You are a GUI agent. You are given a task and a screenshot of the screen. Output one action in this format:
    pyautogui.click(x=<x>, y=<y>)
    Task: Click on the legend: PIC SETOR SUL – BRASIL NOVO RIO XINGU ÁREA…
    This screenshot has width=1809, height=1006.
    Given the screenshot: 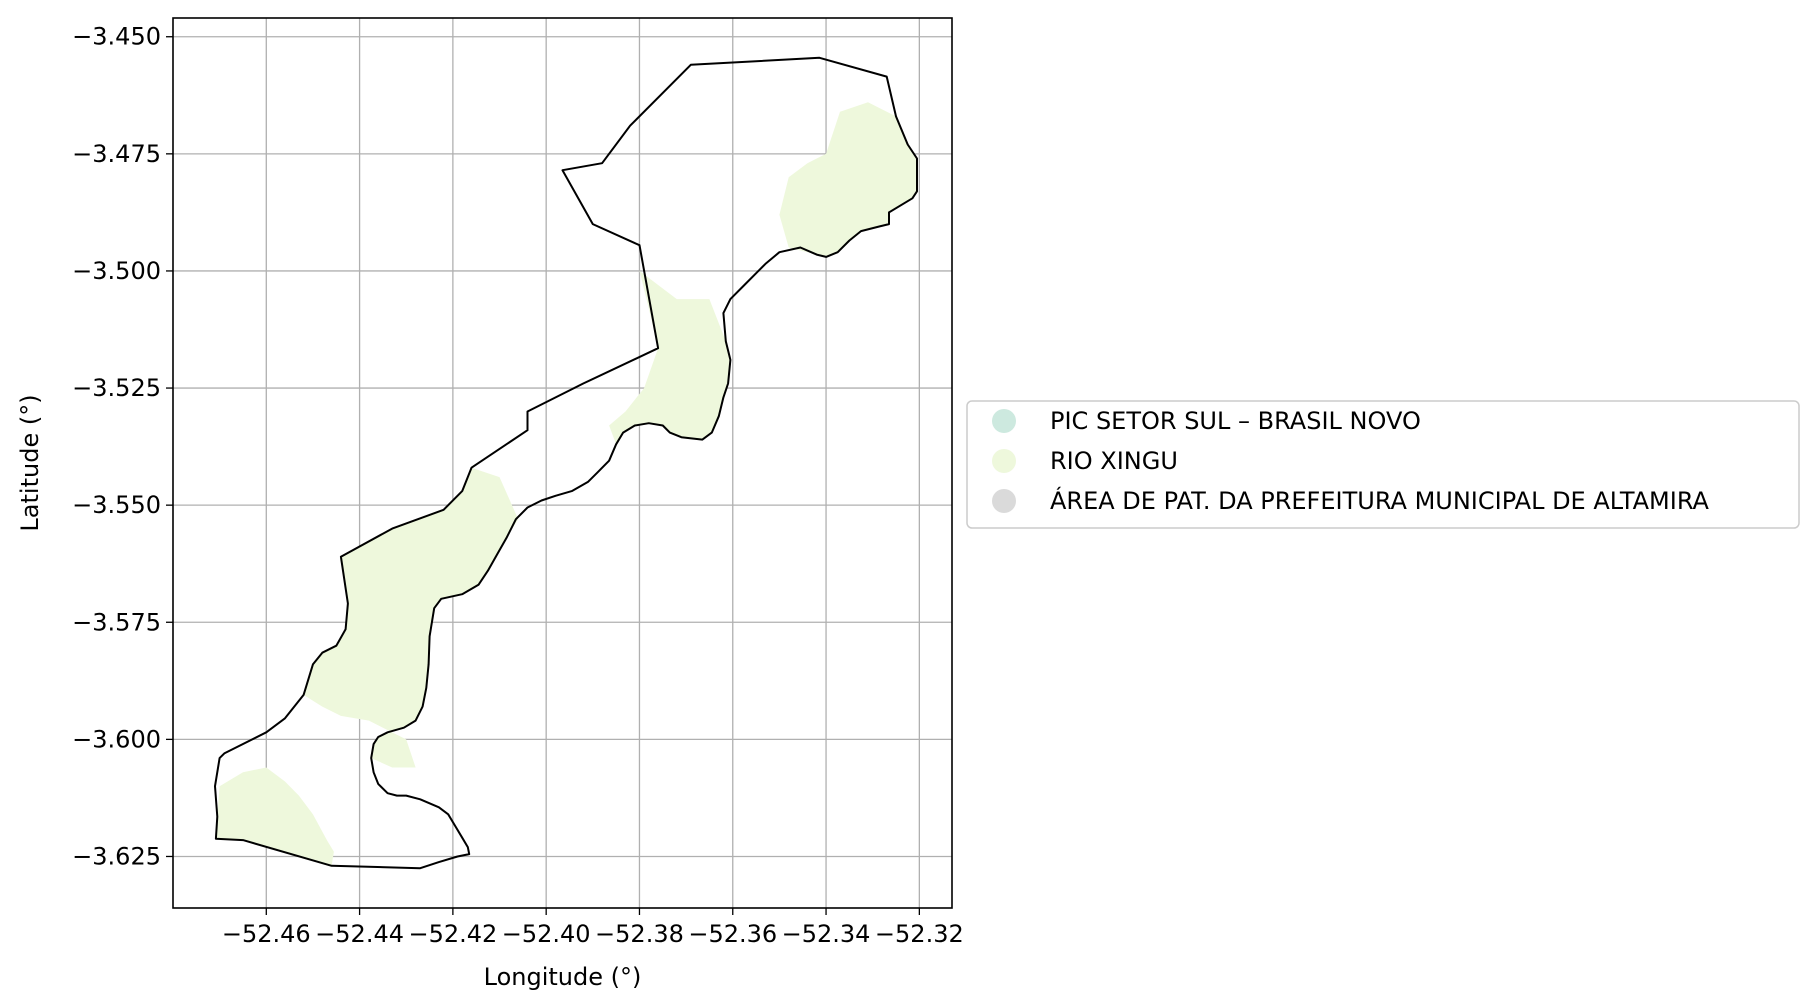 What is the action you would take?
    pyautogui.click(x=1383, y=464)
    